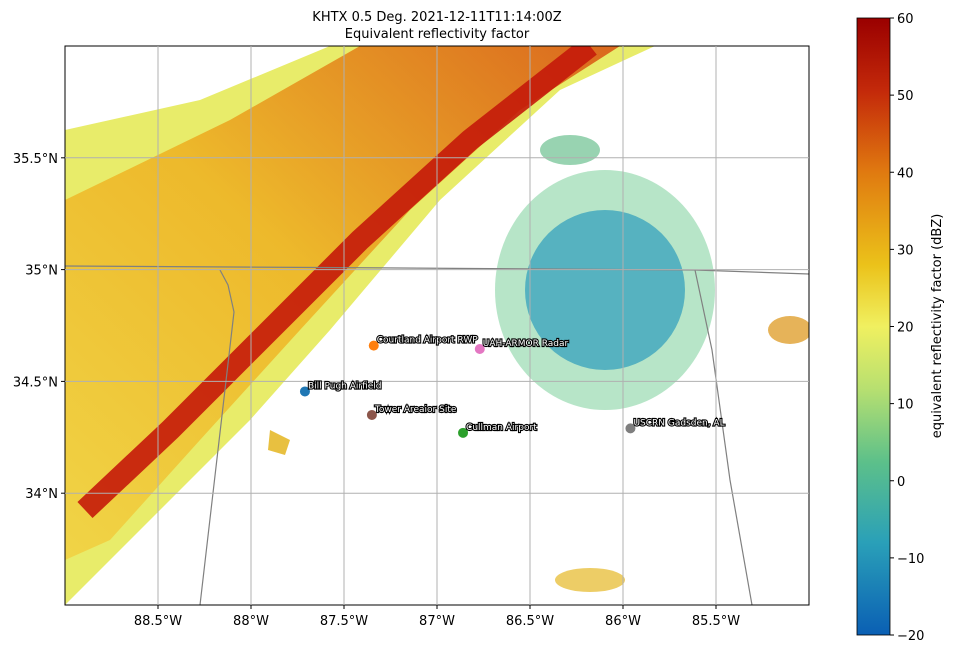 This screenshot has height=657, width=955. What do you see at coordinates (158, 621) in the screenshot?
I see `x-tick-label: 88.5°W` at bounding box center [158, 621].